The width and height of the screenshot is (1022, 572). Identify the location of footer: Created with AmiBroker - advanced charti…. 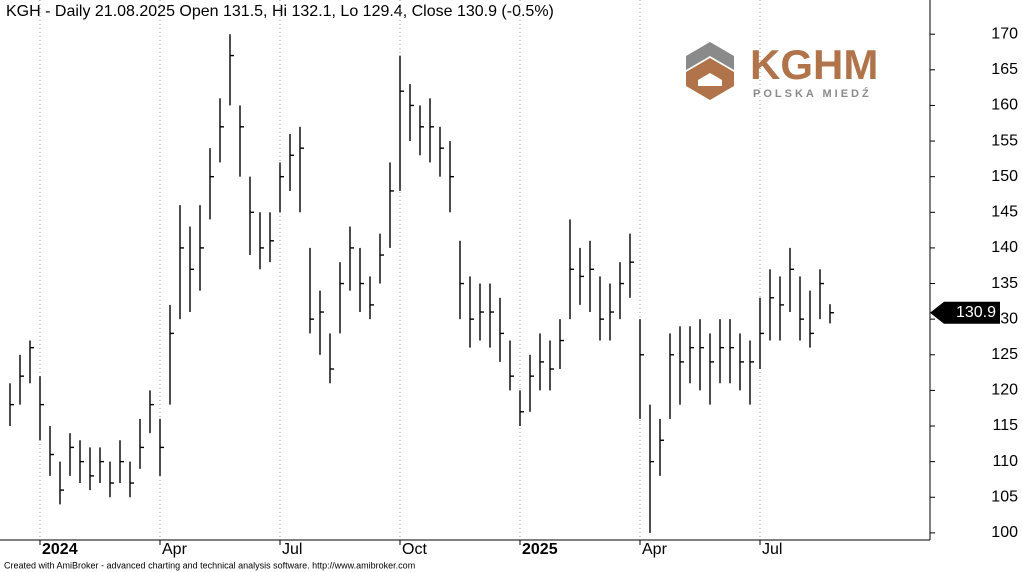
(209, 565).